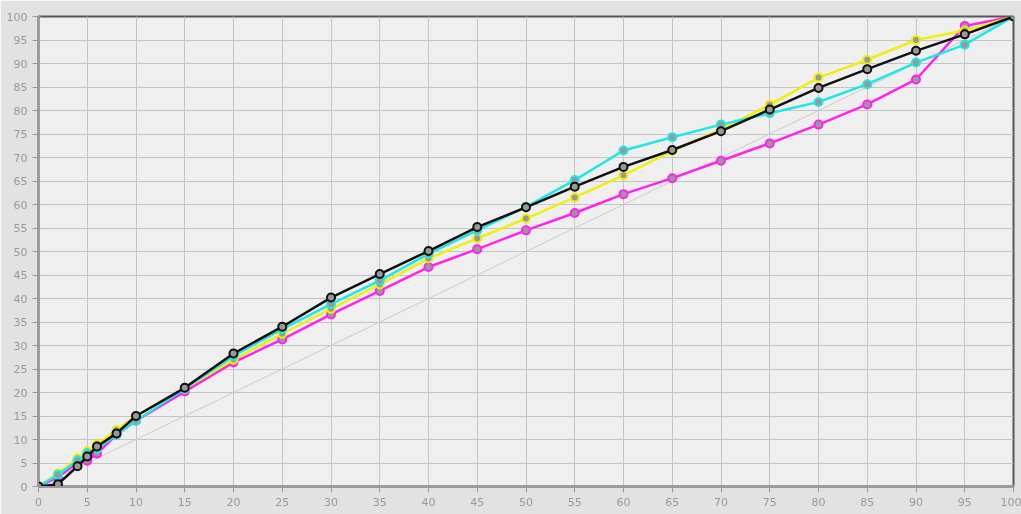 The height and width of the screenshot is (514, 1021). What do you see at coordinates (20, 252) in the screenshot?
I see `y-tick-label: 50` at bounding box center [20, 252].